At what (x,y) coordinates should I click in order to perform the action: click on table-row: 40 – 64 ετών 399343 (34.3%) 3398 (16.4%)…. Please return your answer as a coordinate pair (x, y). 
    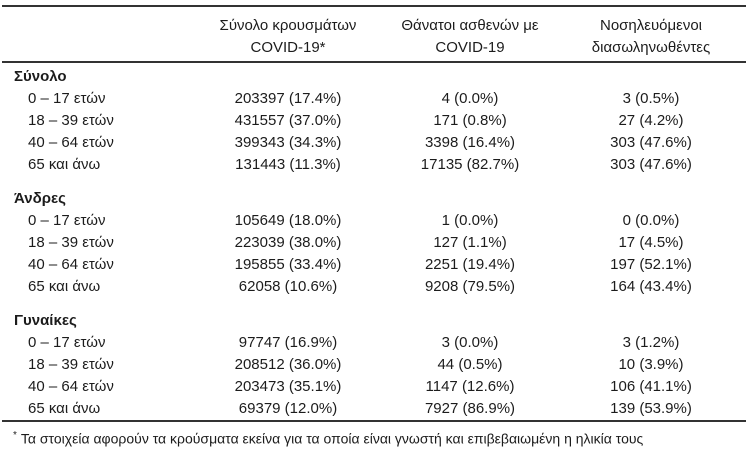
    Looking at the image, I should click on (374, 143).